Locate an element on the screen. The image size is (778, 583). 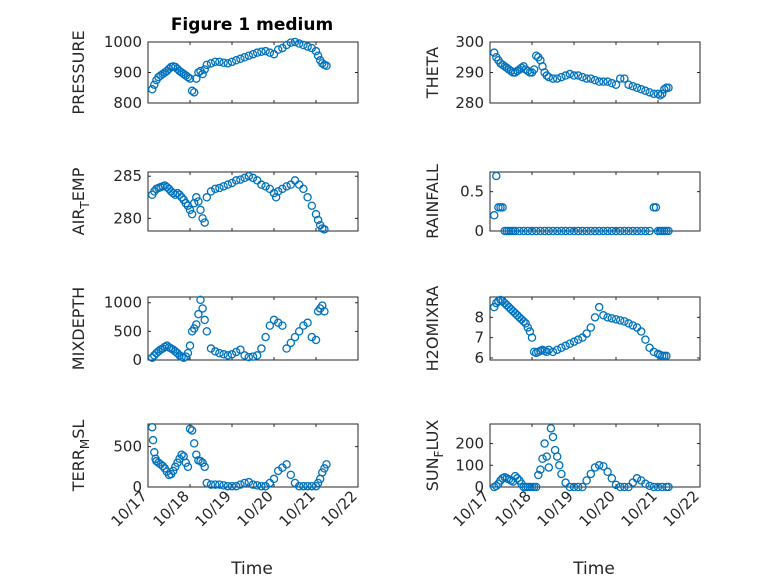
y-tick-label: 100 is located at coordinates (469, 465).